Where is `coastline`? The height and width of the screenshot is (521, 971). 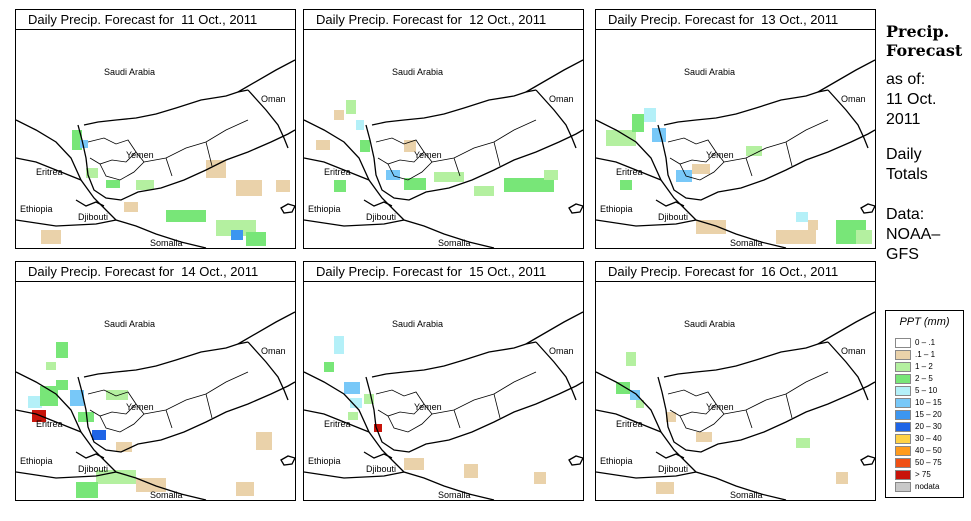 coastline is located at coordinates (399, 183).